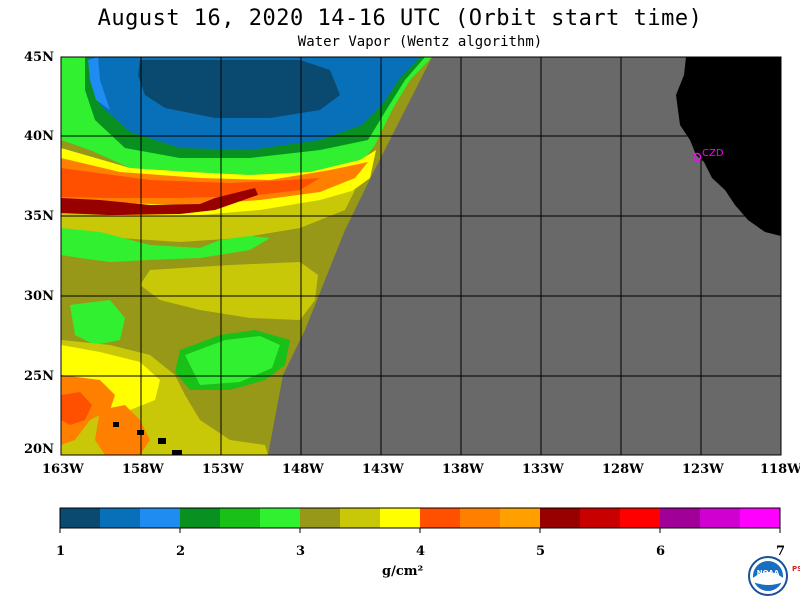 This screenshot has width=800, height=600. Describe the element at coordinates (177, 452) in the screenshot. I see `island-hawaii` at that location.